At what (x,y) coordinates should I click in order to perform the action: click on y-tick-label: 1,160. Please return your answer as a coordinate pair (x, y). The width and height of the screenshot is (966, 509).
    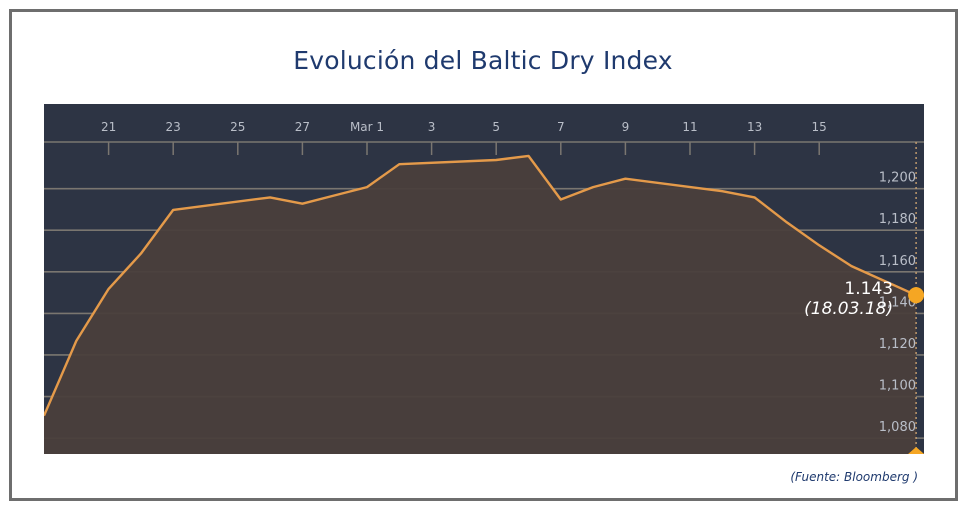
    Looking at the image, I should click on (897, 261).